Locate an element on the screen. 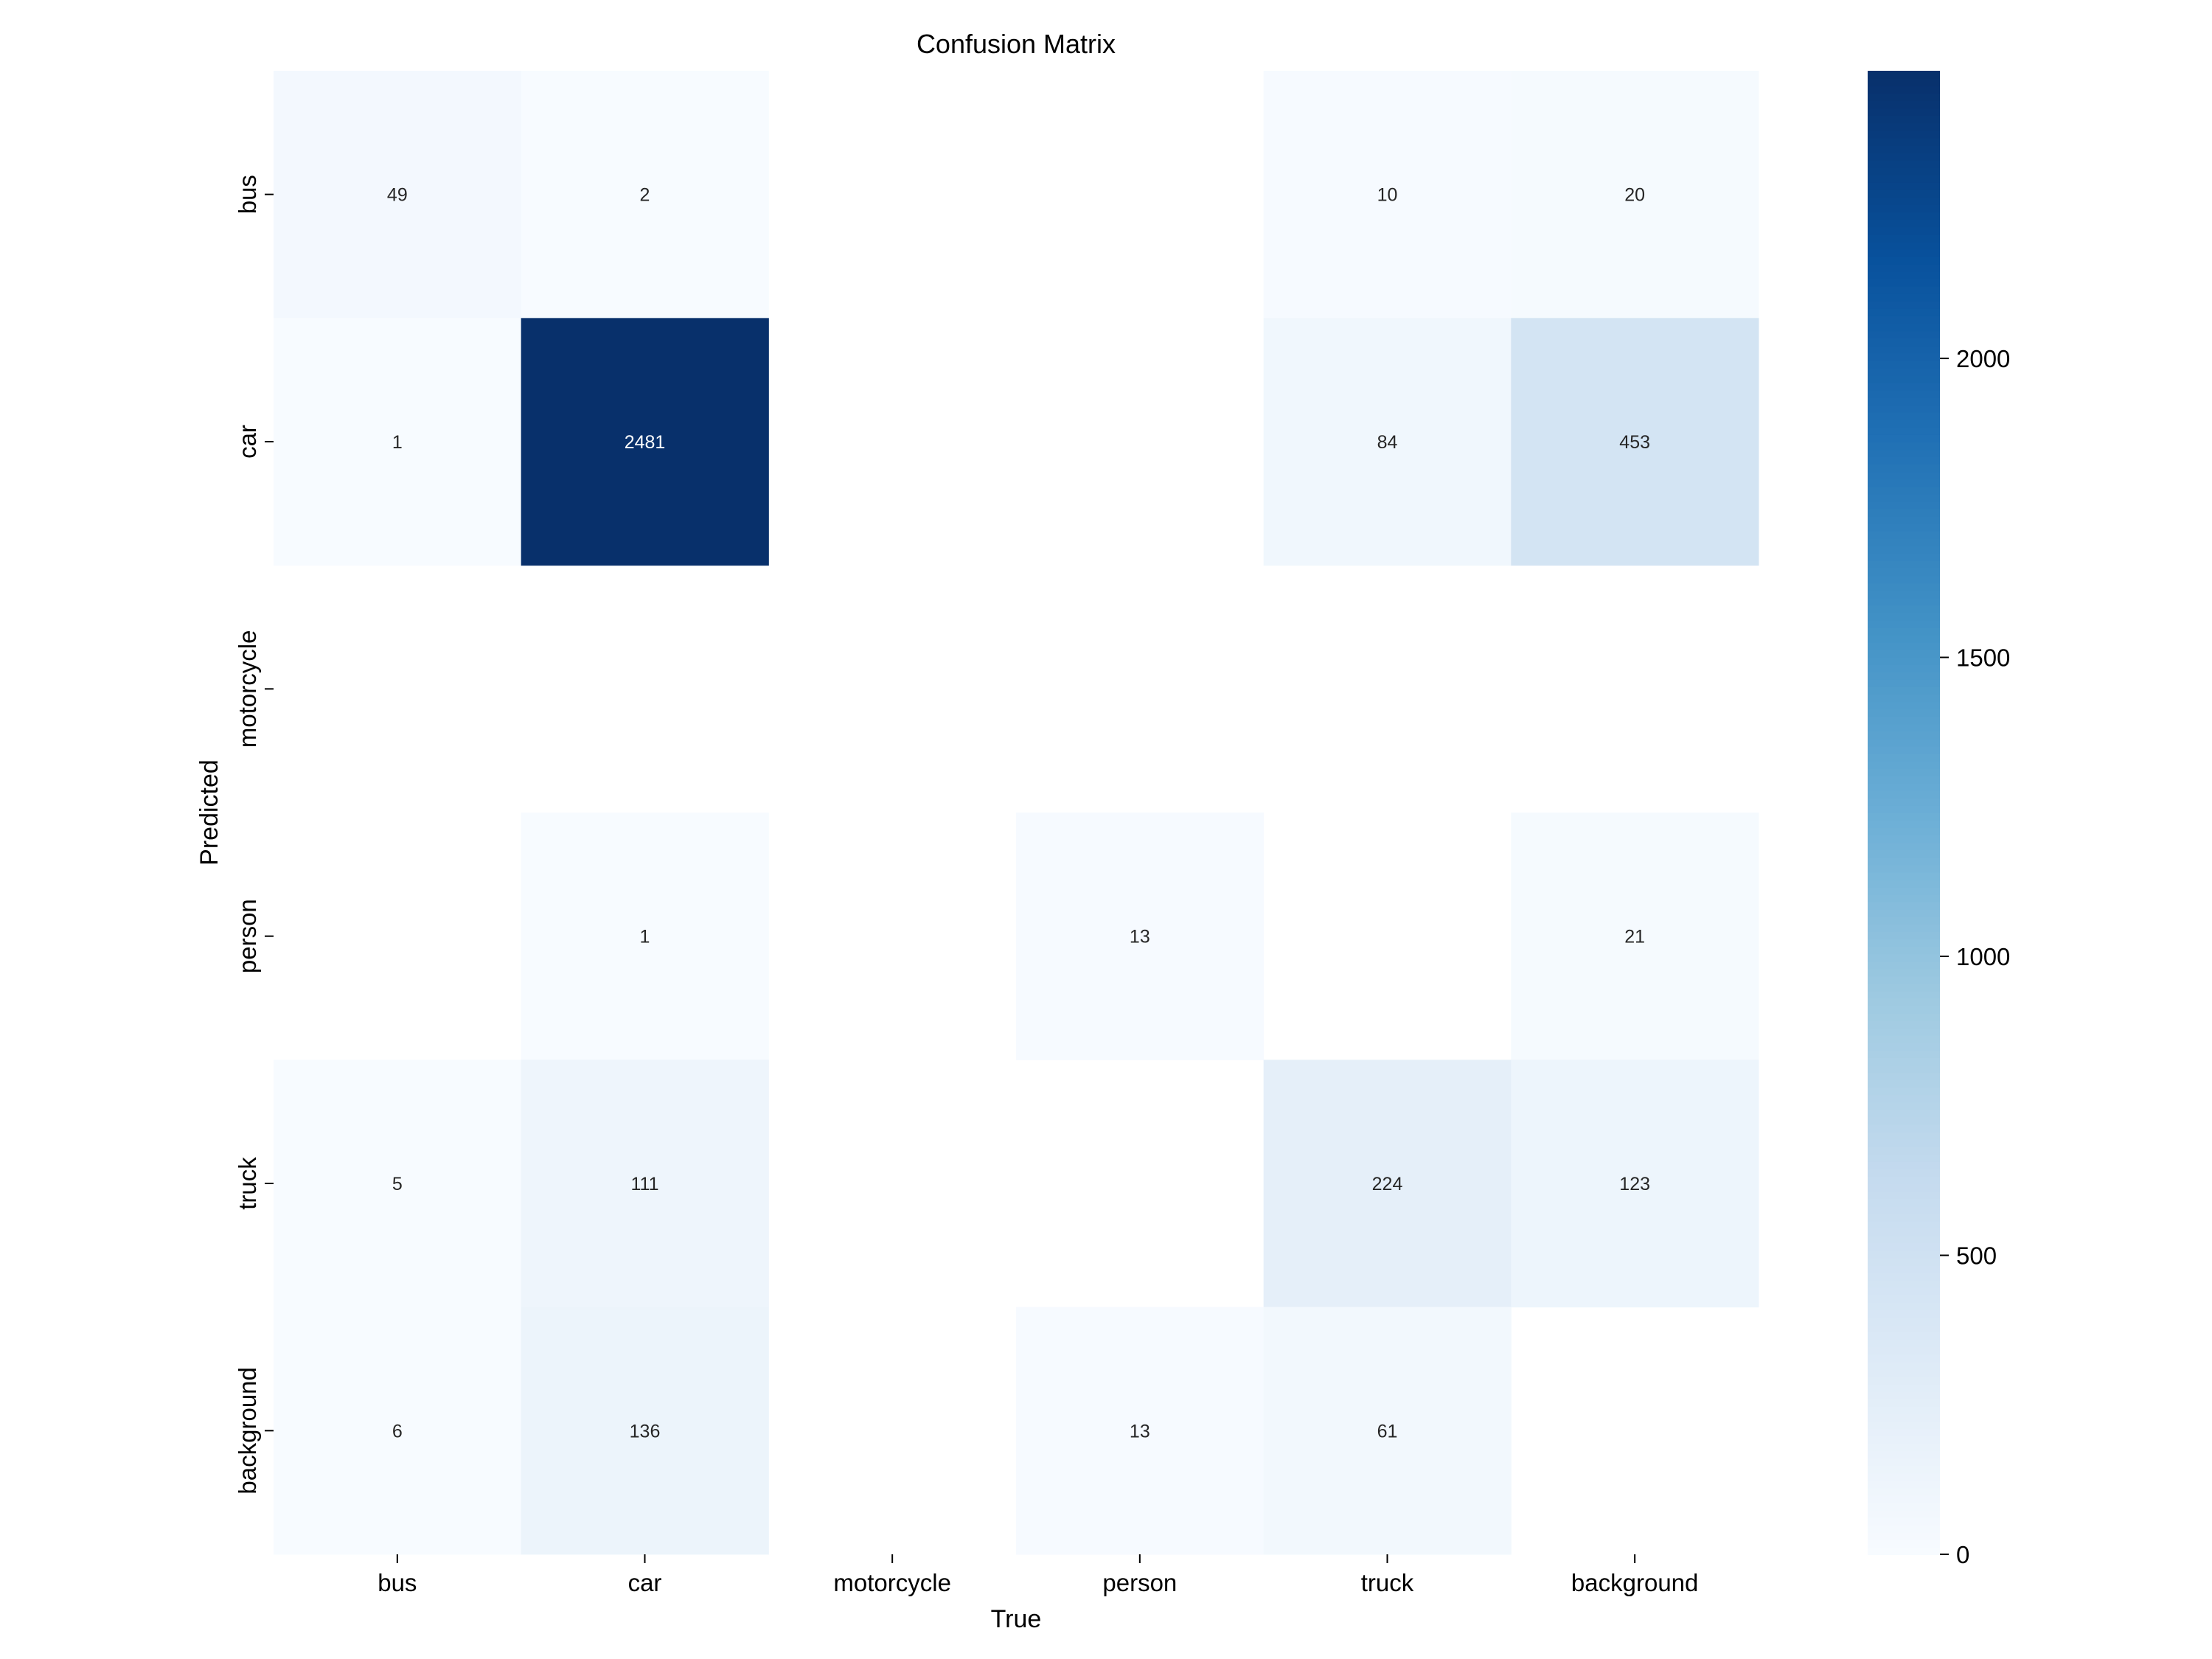 This screenshot has width=2212, height=1659. y-axis-label: Predicted is located at coordinates (209, 812).